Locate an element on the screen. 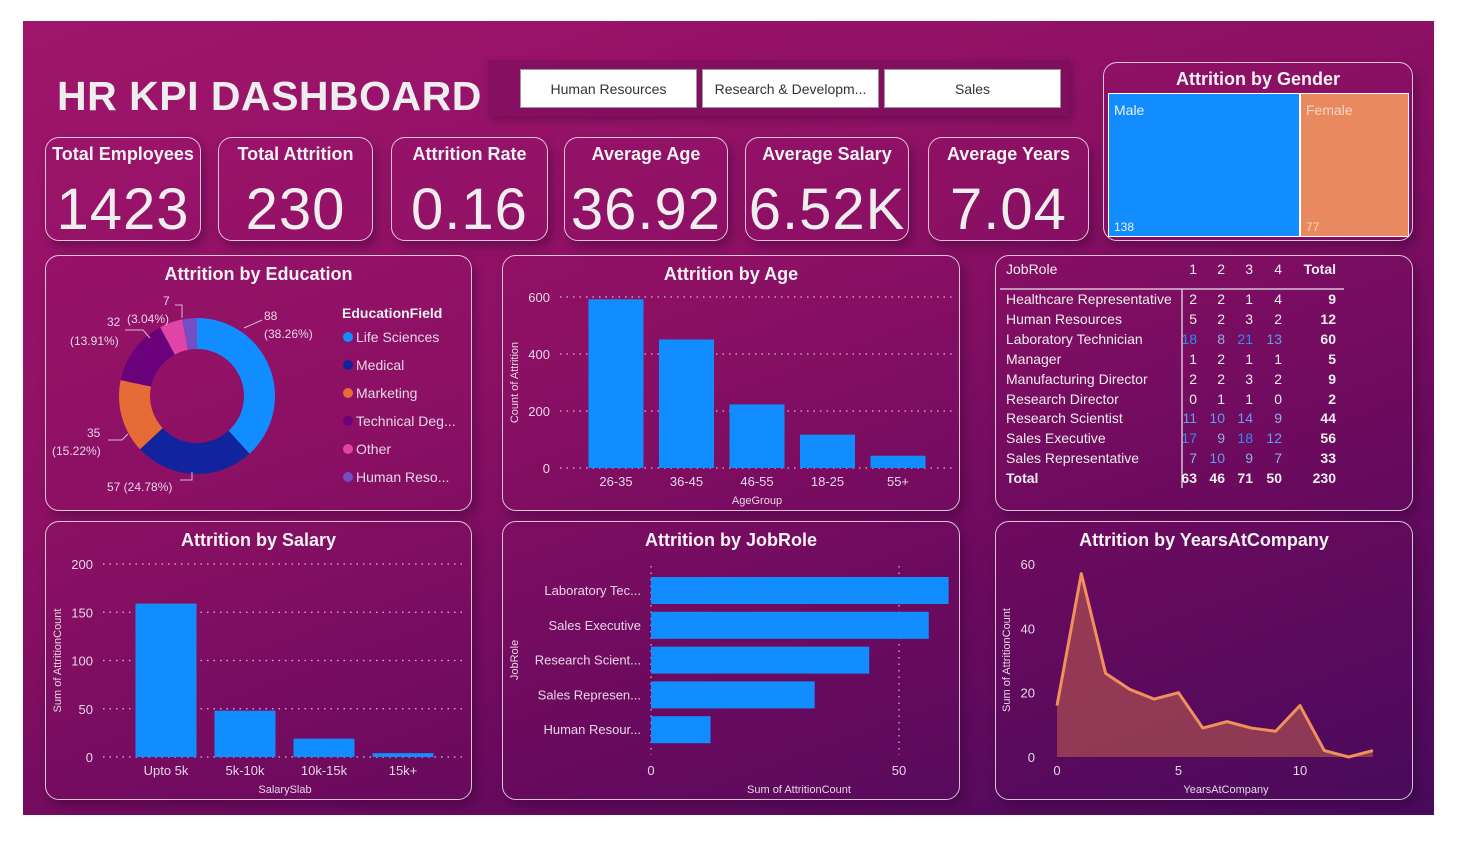  donut-data-label: (13.91%) is located at coordinates (94, 341).